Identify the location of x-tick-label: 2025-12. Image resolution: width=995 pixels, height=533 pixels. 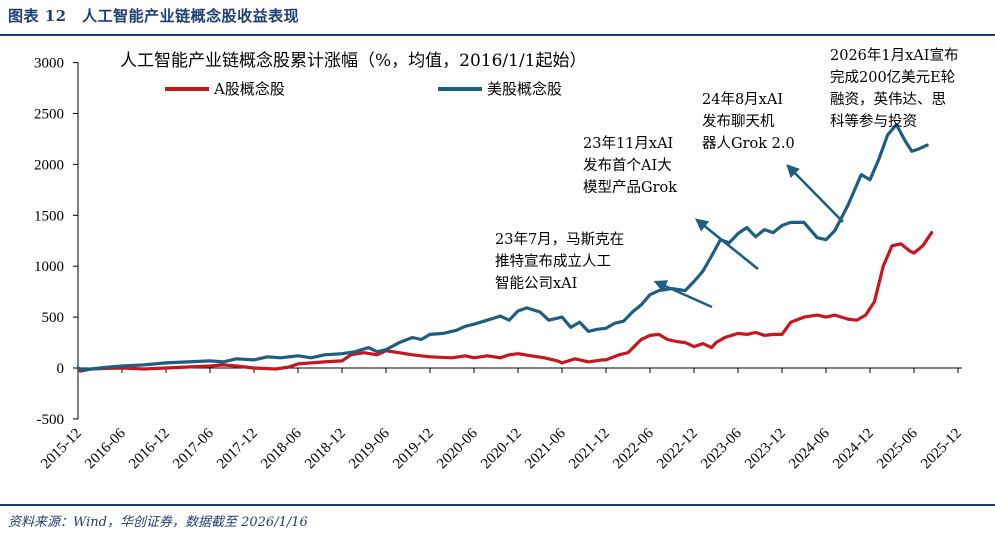
(941, 449).